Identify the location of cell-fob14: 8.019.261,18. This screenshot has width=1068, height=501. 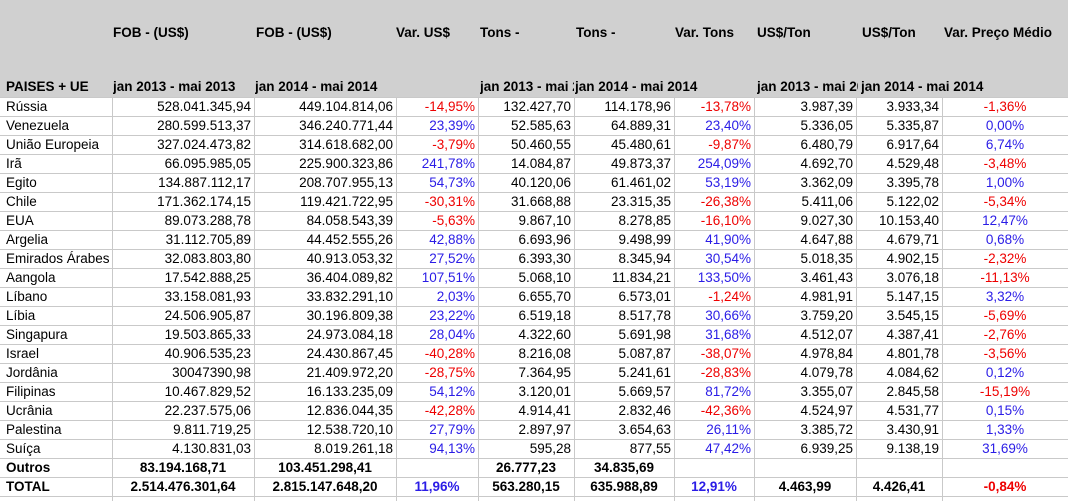
(353, 448).